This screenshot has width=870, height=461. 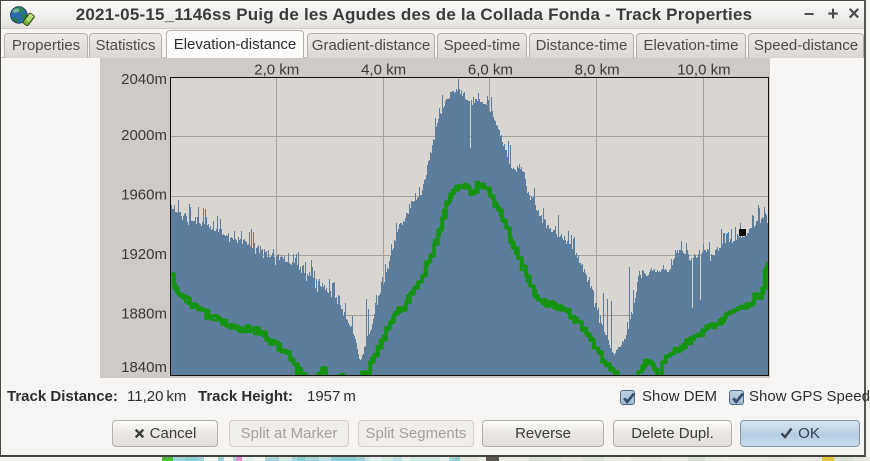 What do you see at coordinates (276, 70) in the screenshot?
I see `svg-text: 2,0 km` at bounding box center [276, 70].